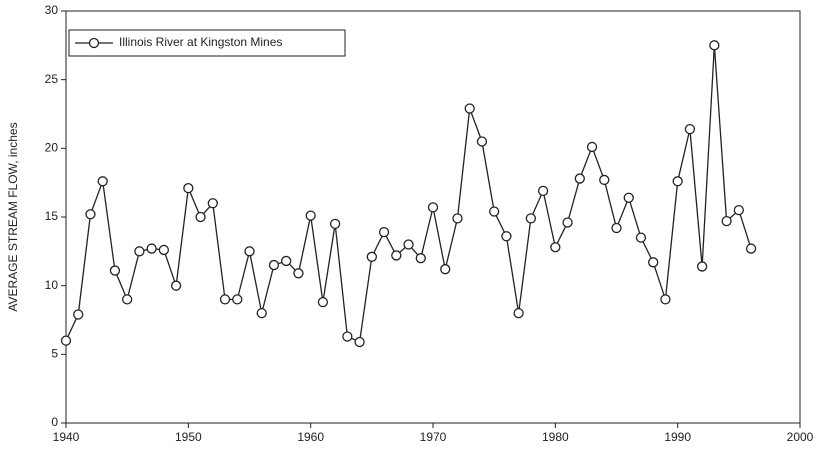  What do you see at coordinates (13, 216) in the screenshot?
I see `y-axis-label: AVERAGE STREAM FLOW, inches` at bounding box center [13, 216].